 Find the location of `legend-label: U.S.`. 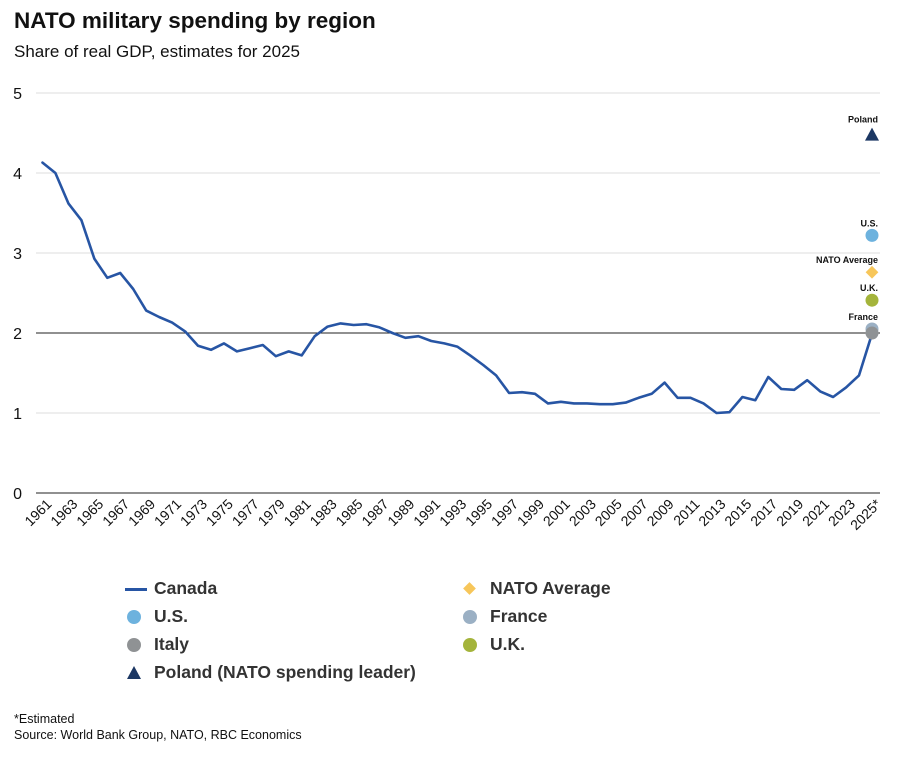

legend-label: U.S. is located at coordinates (171, 616).